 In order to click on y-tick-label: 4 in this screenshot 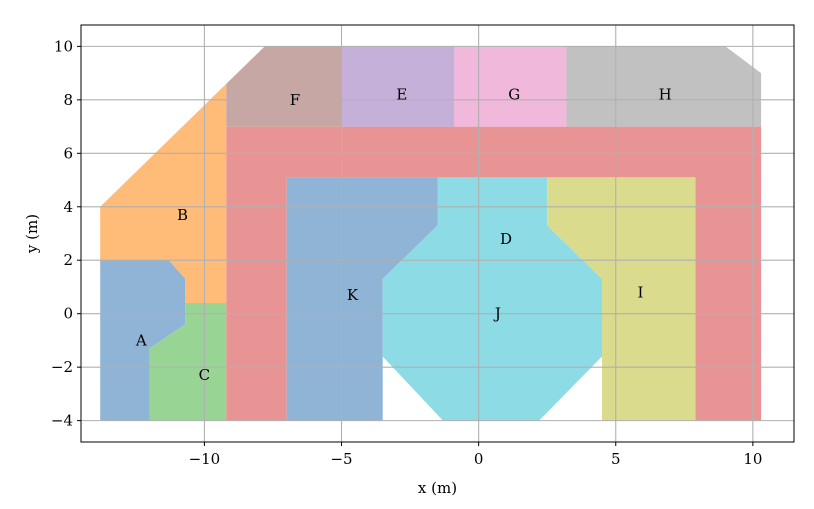, I will do `click(68, 207)`.